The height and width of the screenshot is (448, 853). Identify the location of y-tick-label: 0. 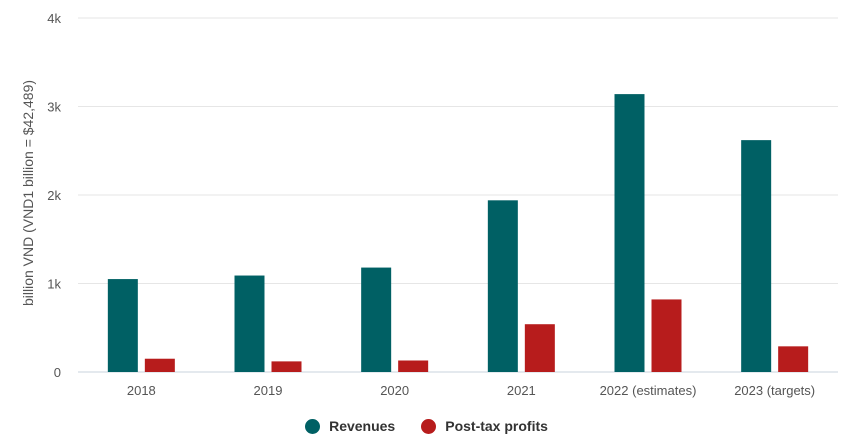
(57, 372).